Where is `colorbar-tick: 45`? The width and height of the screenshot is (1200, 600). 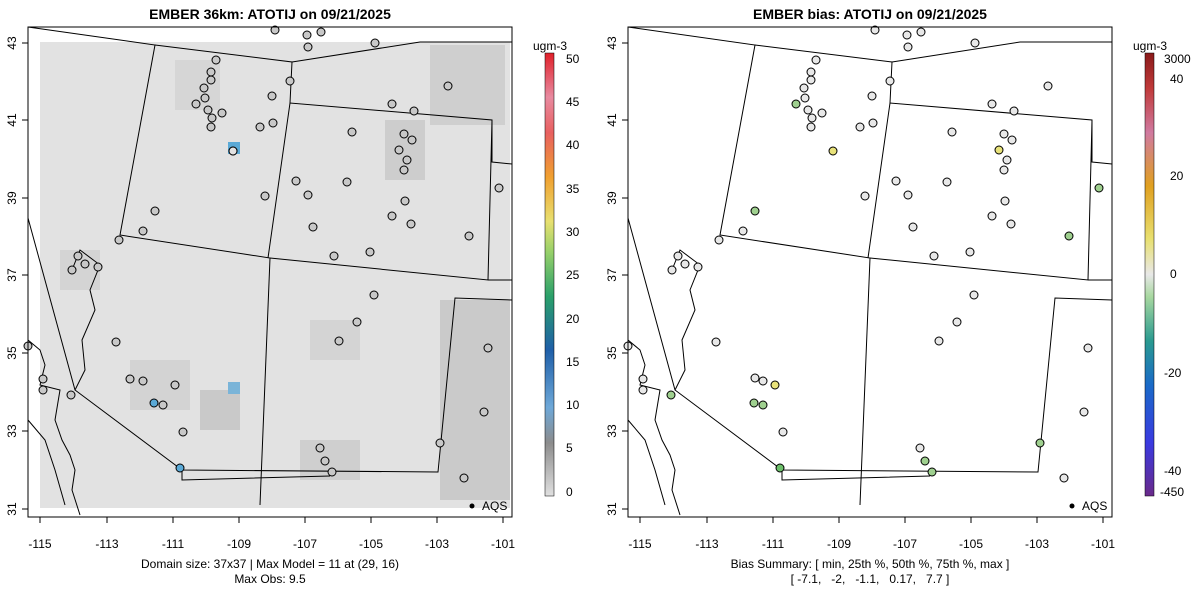
colorbar-tick: 45 is located at coordinates (573, 102).